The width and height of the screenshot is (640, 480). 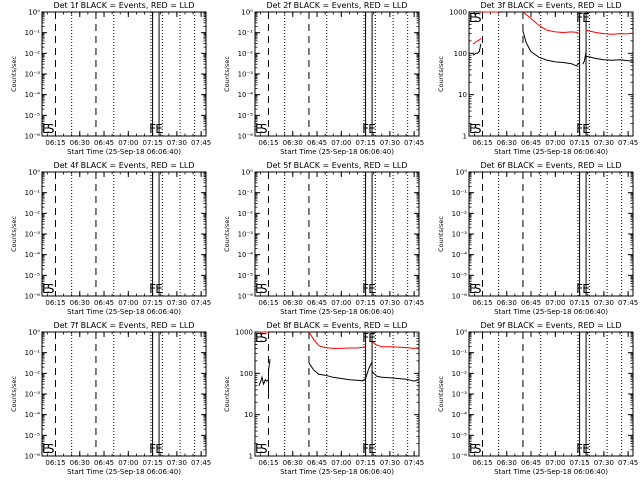 I want to click on y-tick-label: 100, so click(x=460, y=54).